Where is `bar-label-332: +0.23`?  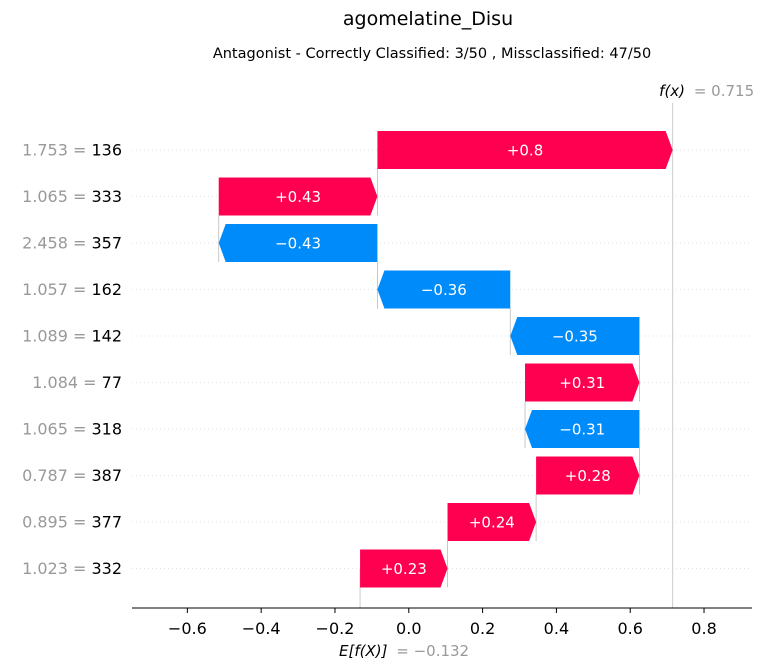
bar-label-332: +0.23 is located at coordinates (404, 569).